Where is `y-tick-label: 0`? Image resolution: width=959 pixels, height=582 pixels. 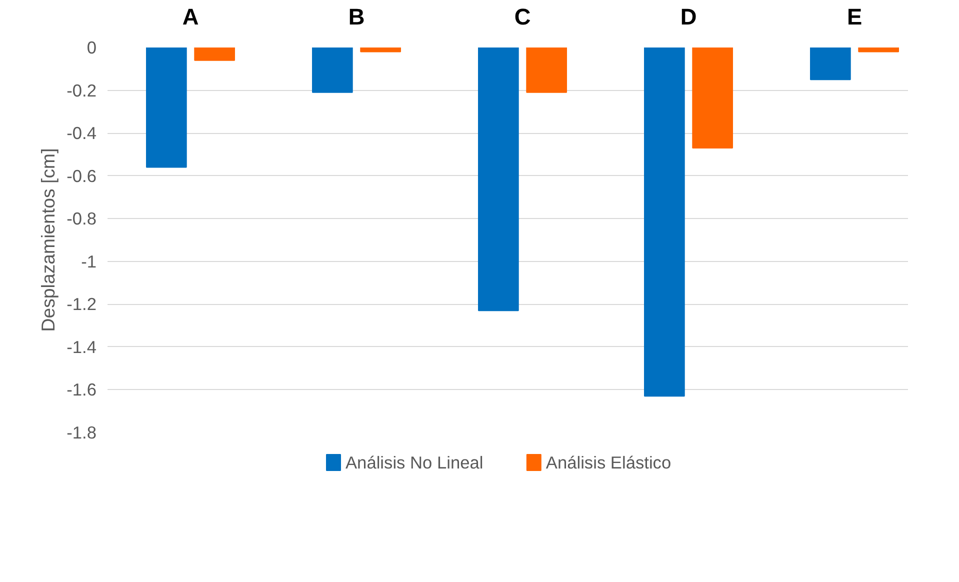 y-tick-label: 0 is located at coordinates (91, 48).